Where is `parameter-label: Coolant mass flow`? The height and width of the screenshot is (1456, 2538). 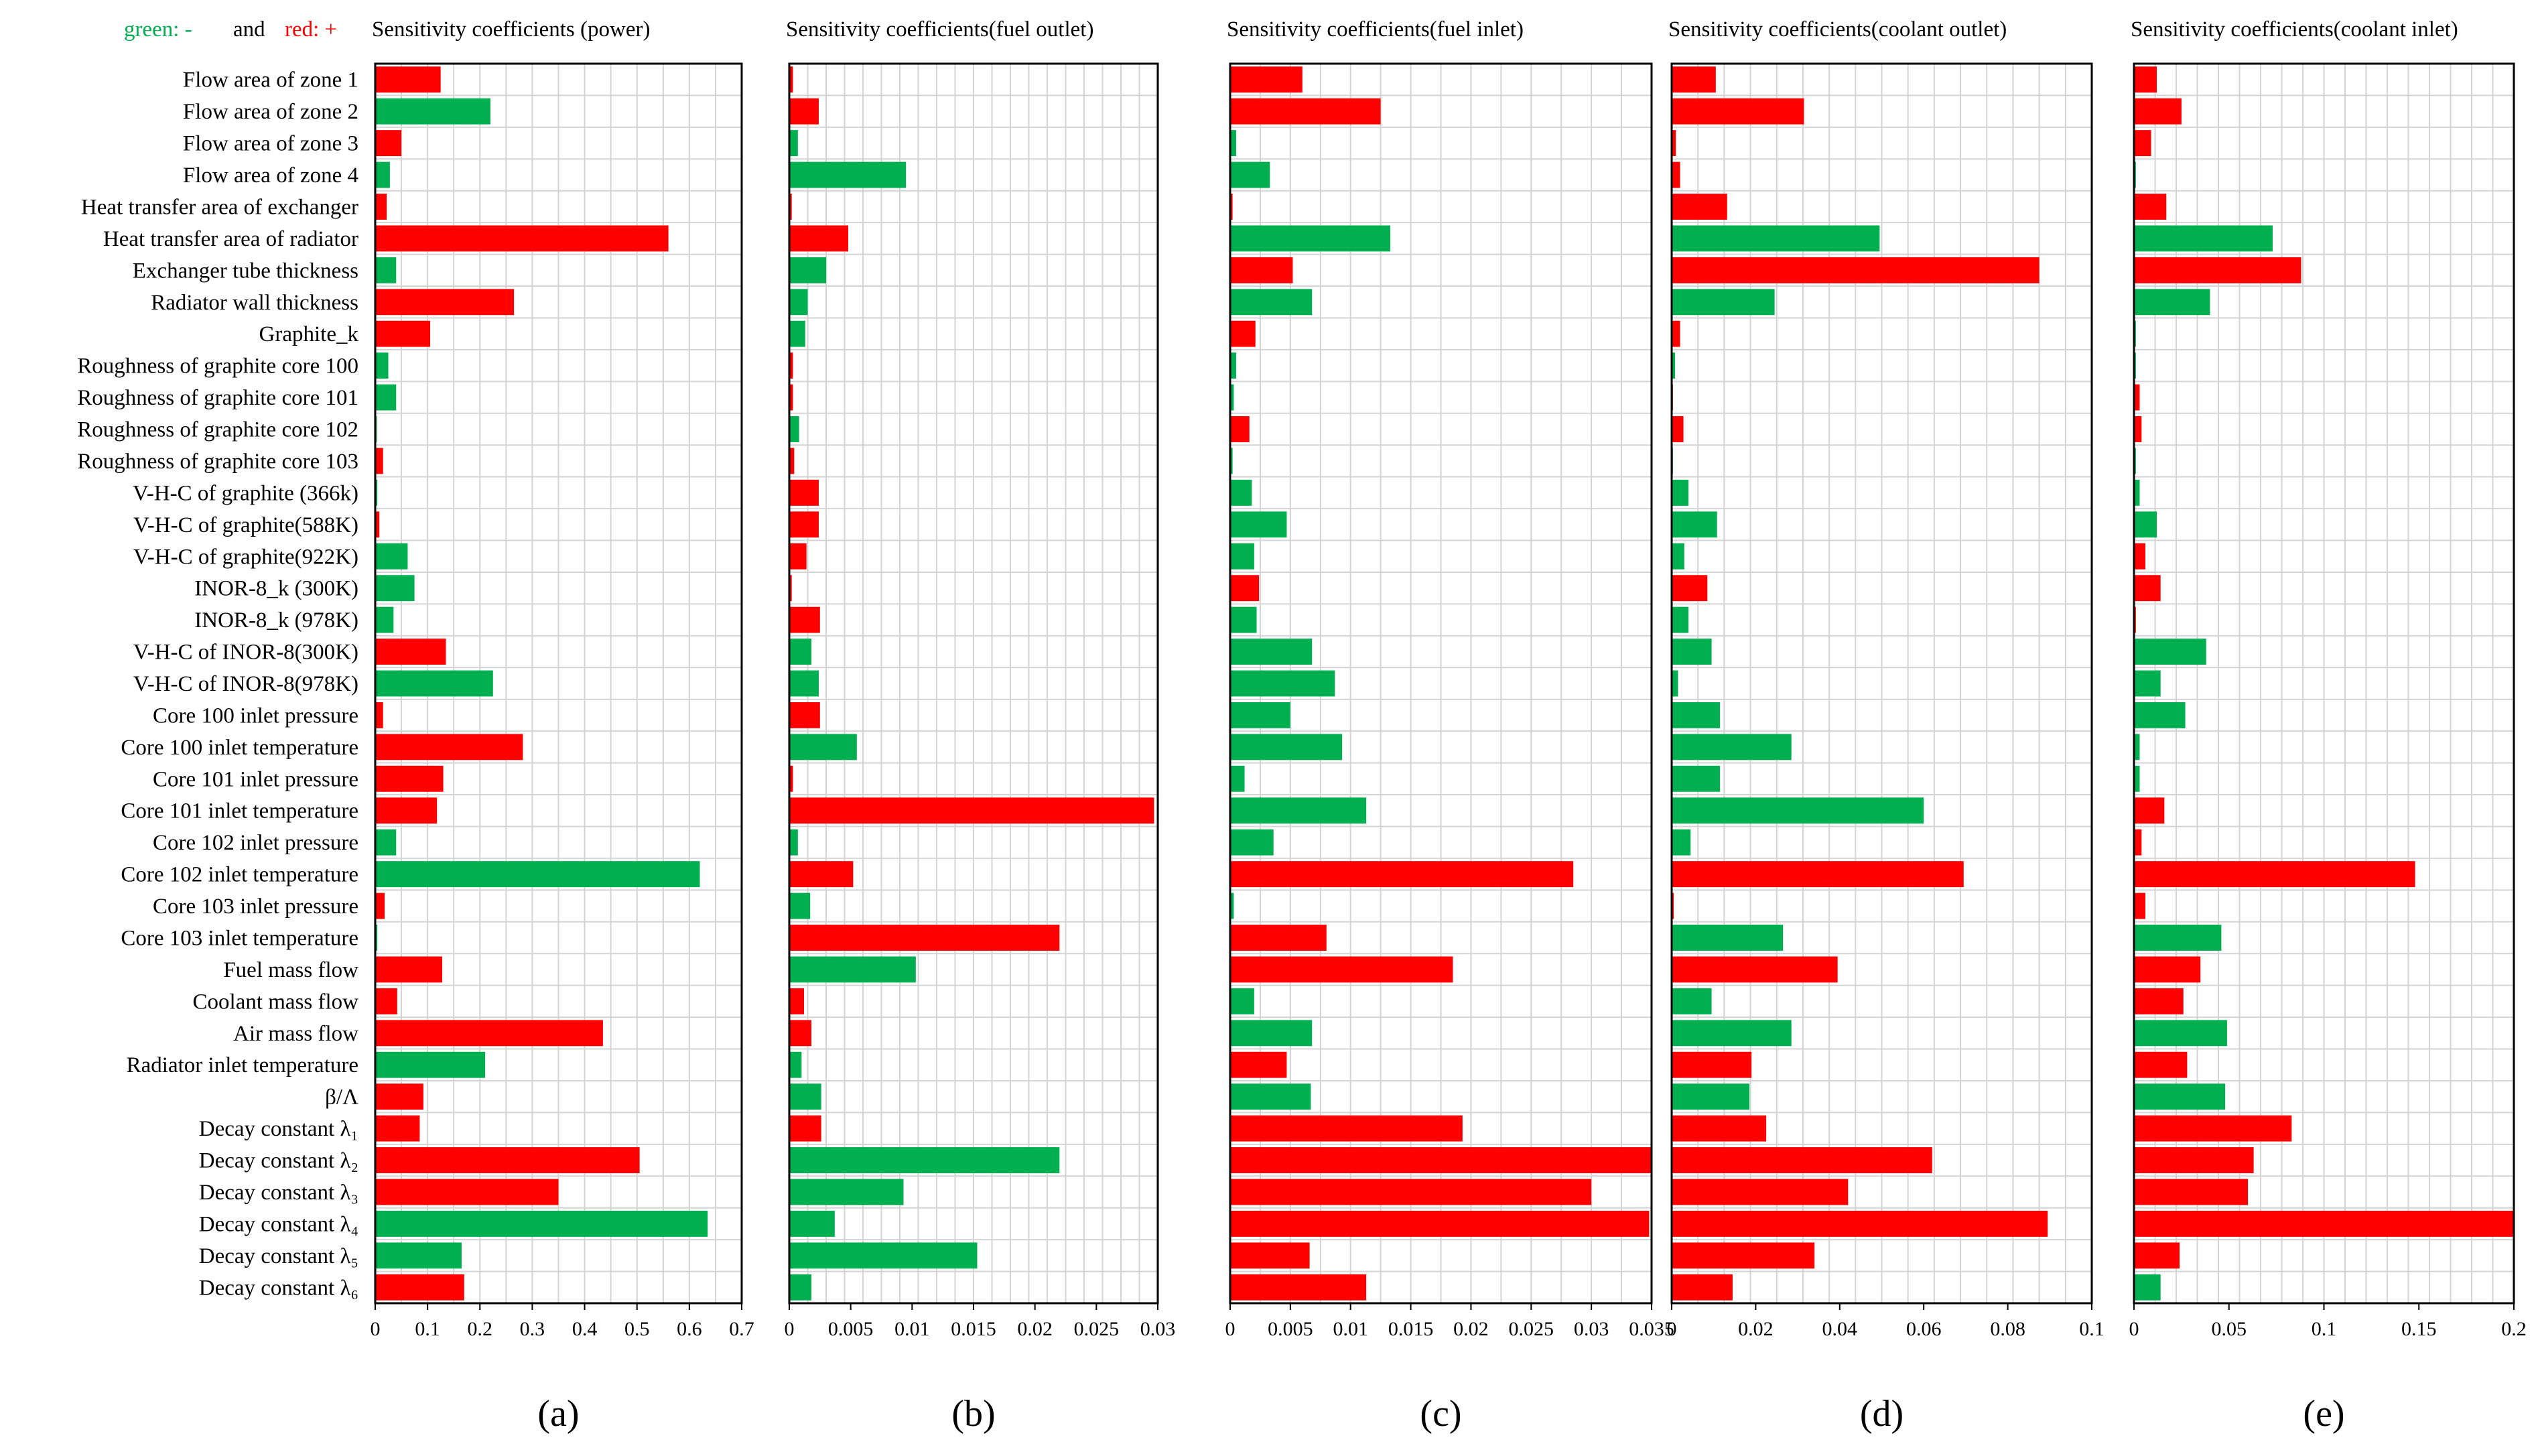
parameter-label: Coolant mass flow is located at coordinates (276, 1002).